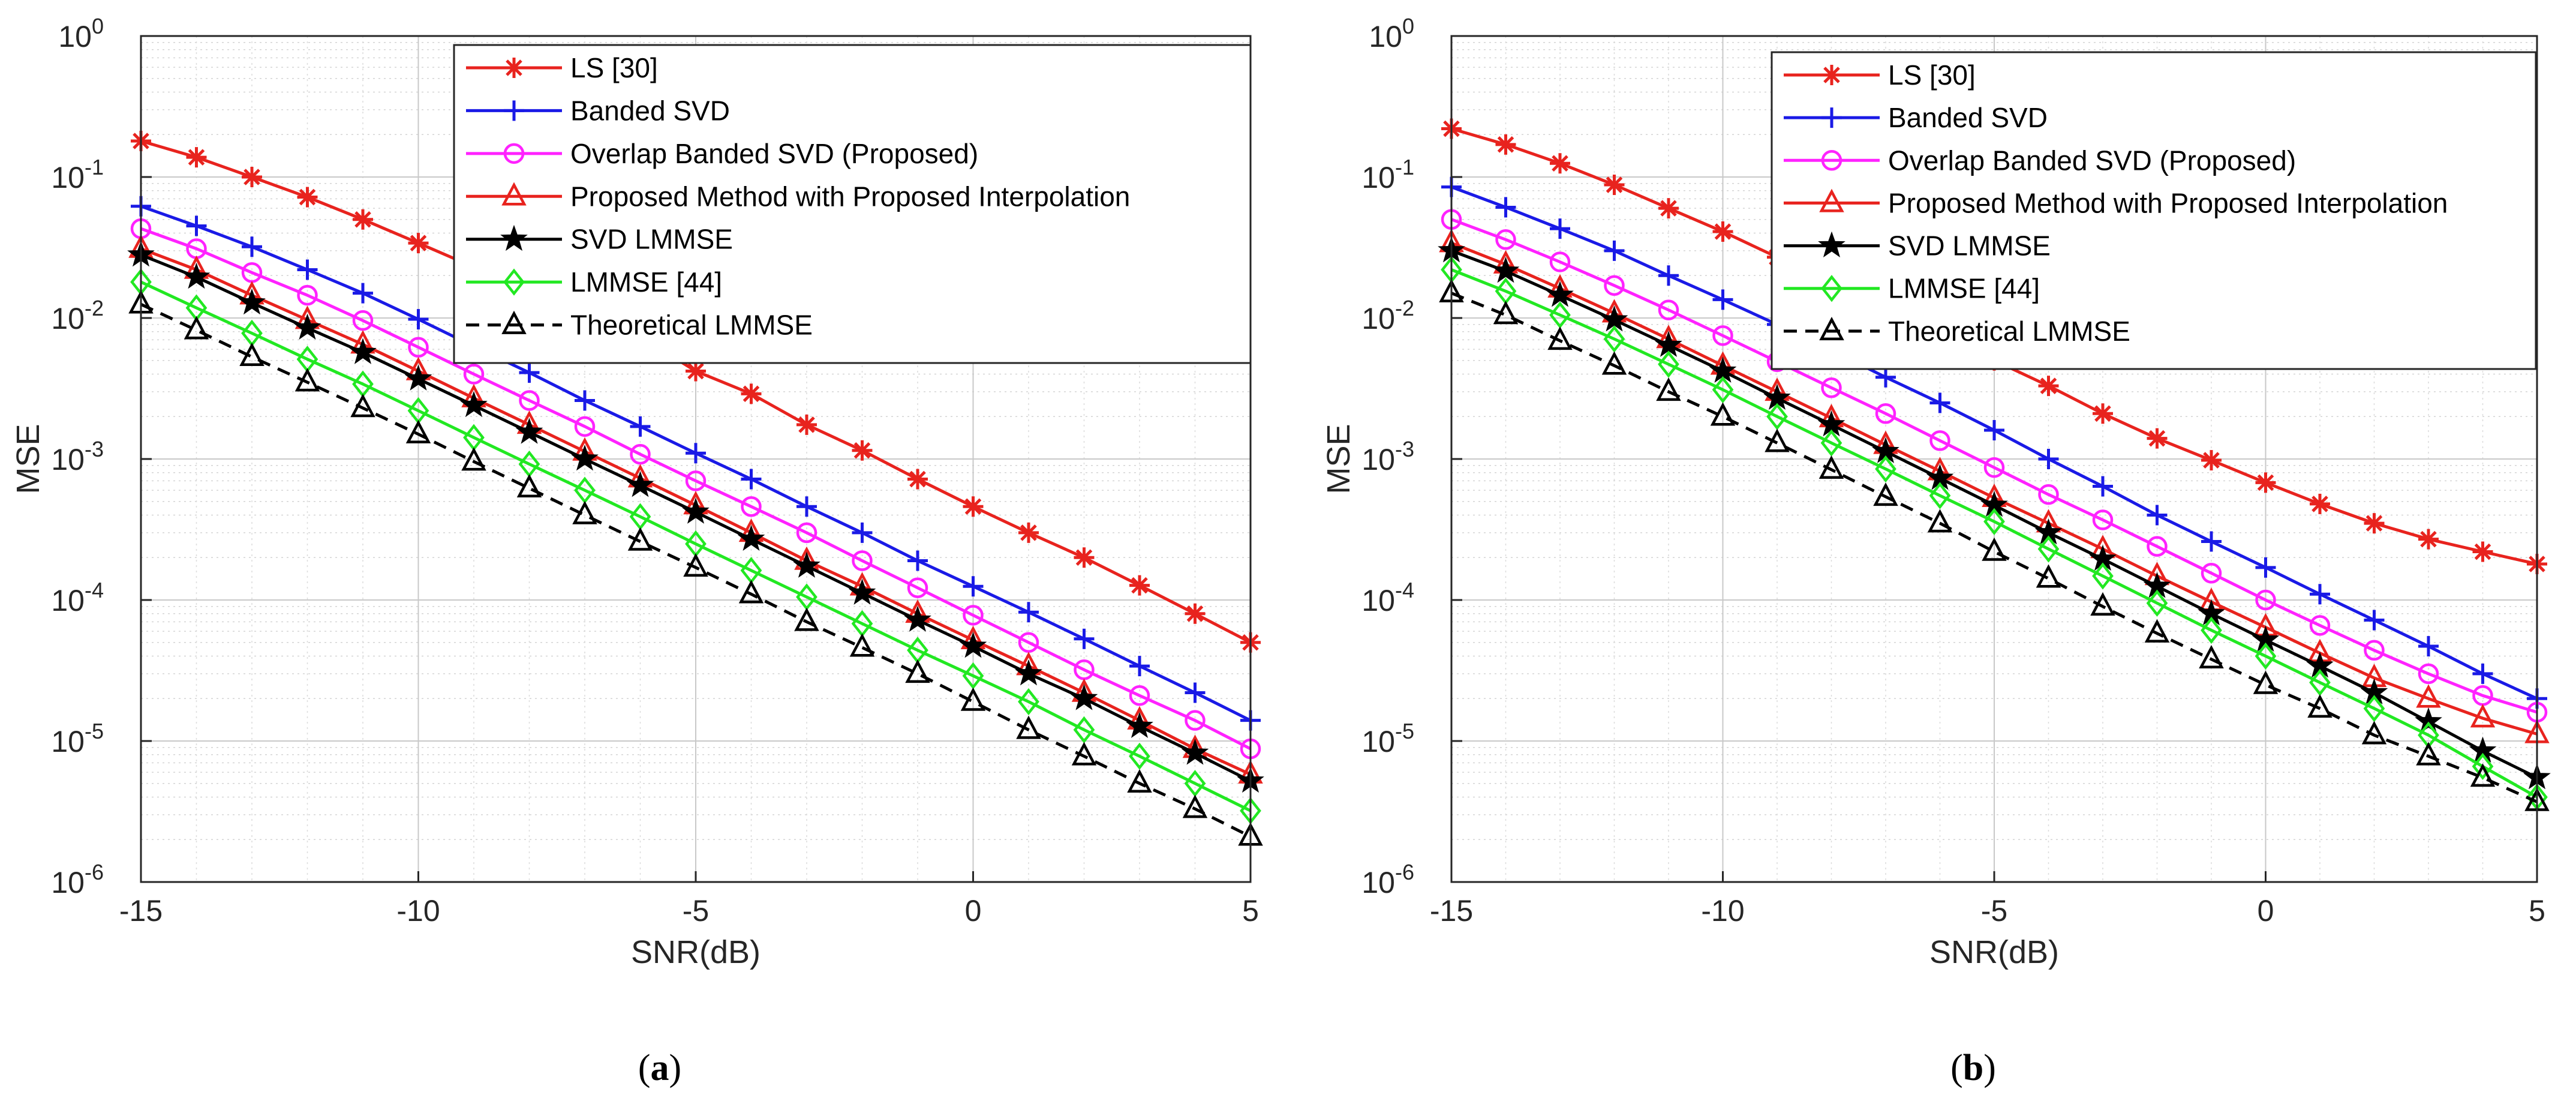 This screenshot has width=2576, height=1101. What do you see at coordinates (1968, 117) in the screenshot?
I see `legend-label: Banded SVD` at bounding box center [1968, 117].